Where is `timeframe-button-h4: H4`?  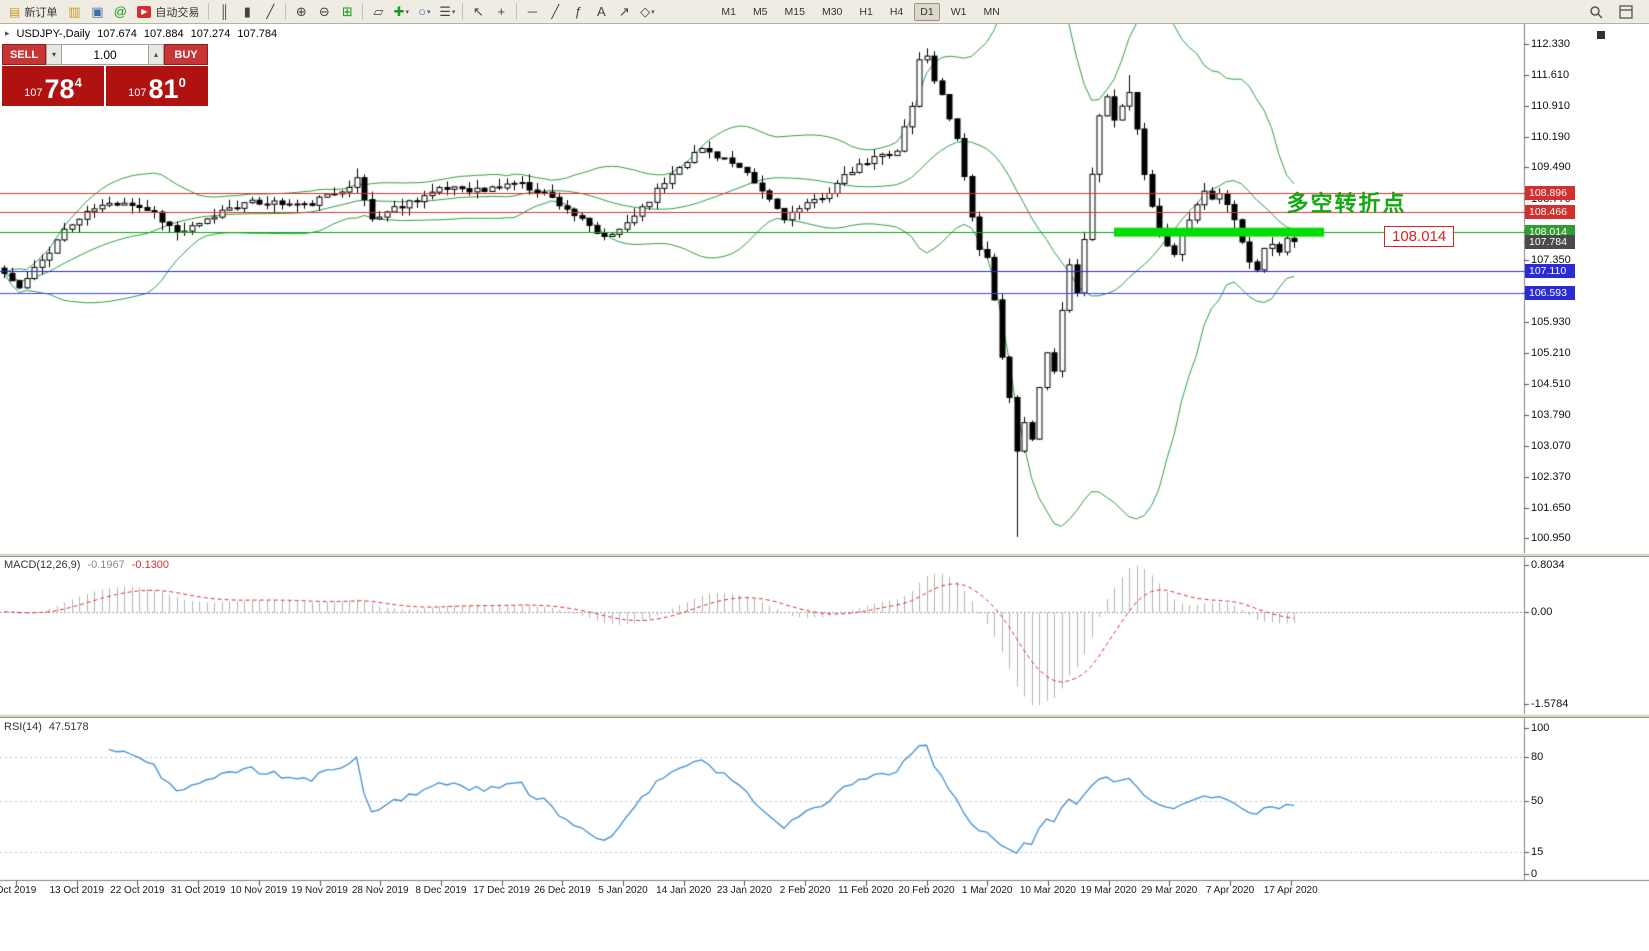
timeframe-button-h4: H4 is located at coordinates (896, 11).